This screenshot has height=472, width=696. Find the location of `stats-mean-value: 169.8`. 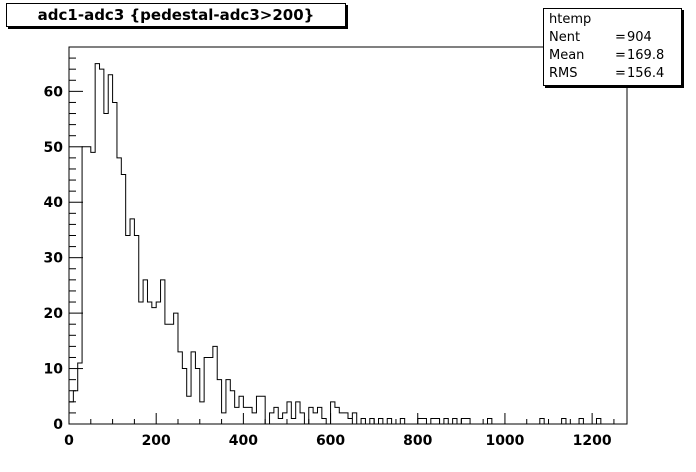

stats-mean-value: 169.8 is located at coordinates (646, 55).